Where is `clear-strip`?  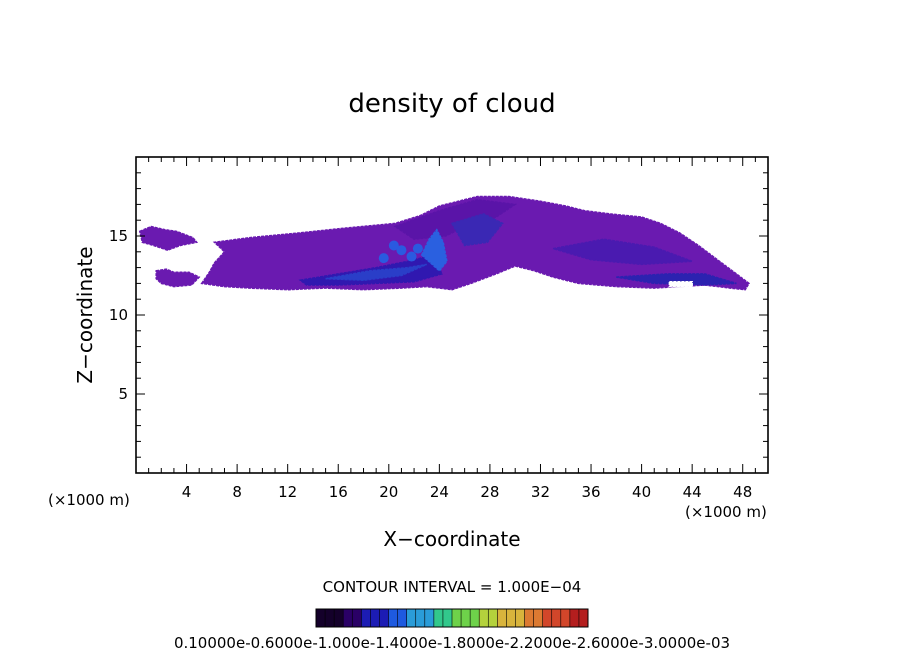
clear-strip is located at coordinates (680, 284).